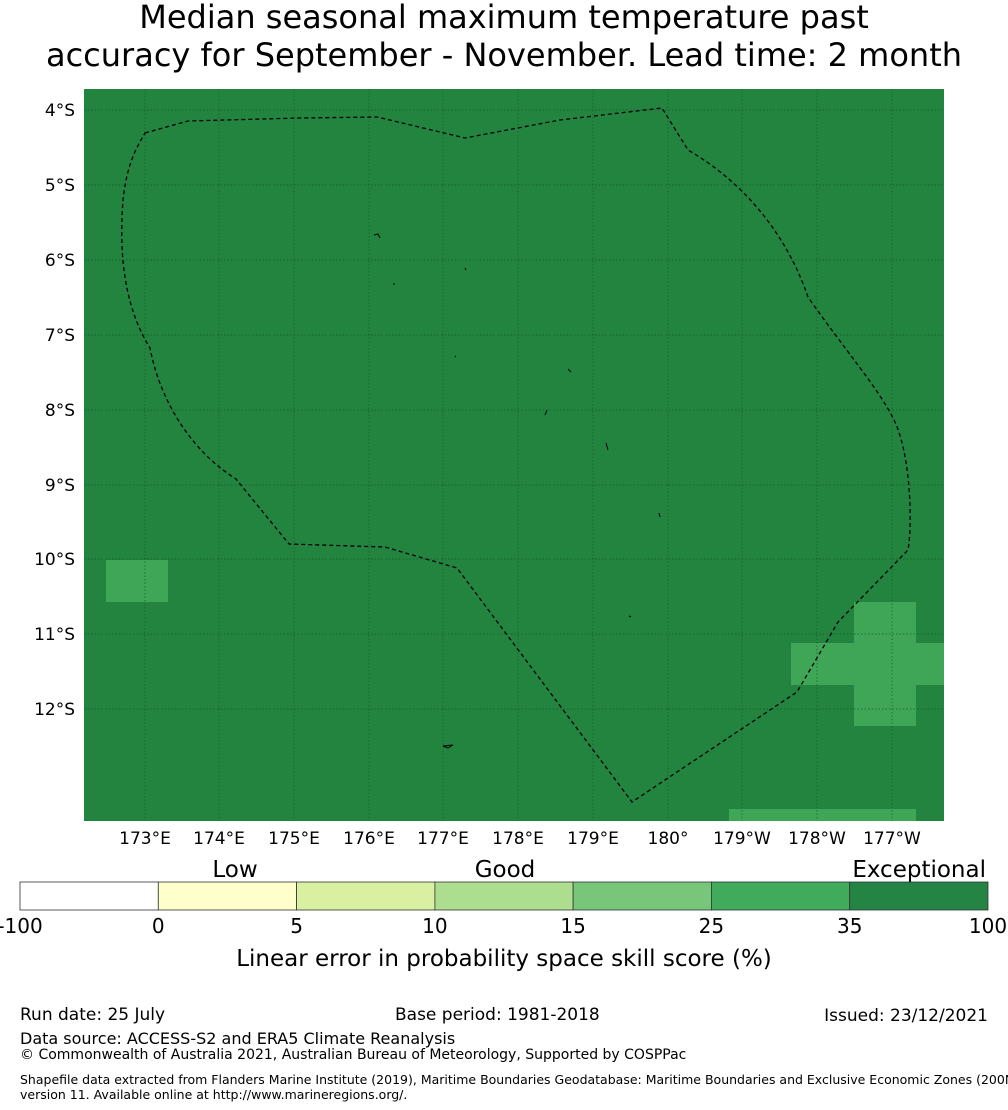 The width and height of the screenshot is (1008, 1110). What do you see at coordinates (234, 870) in the screenshot?
I see `category-label-low: Low` at bounding box center [234, 870].